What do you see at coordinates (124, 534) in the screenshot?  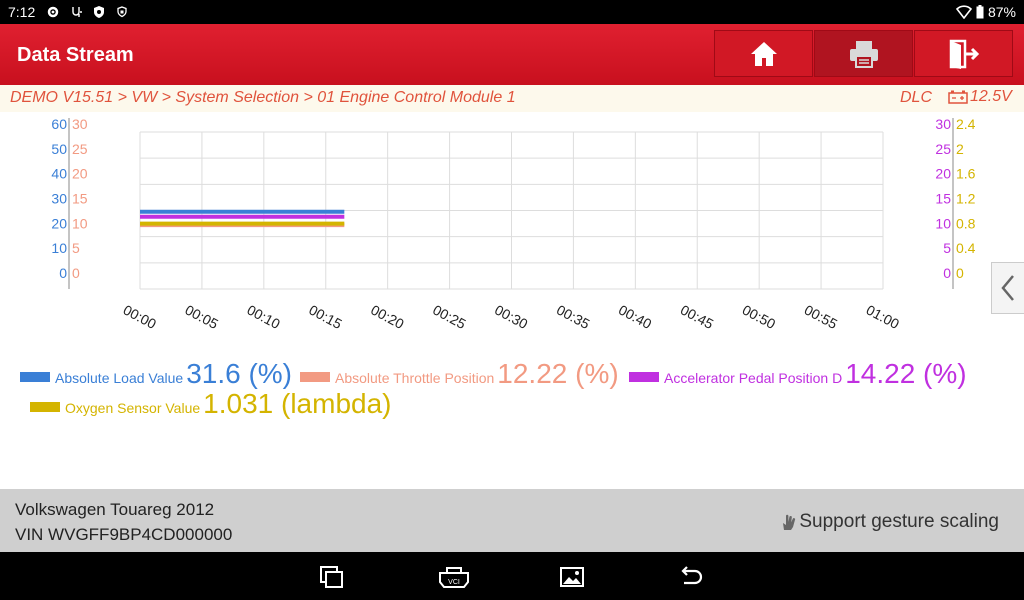 I see `vin-label: VIN WVGFF9BP4CD000000` at bounding box center [124, 534].